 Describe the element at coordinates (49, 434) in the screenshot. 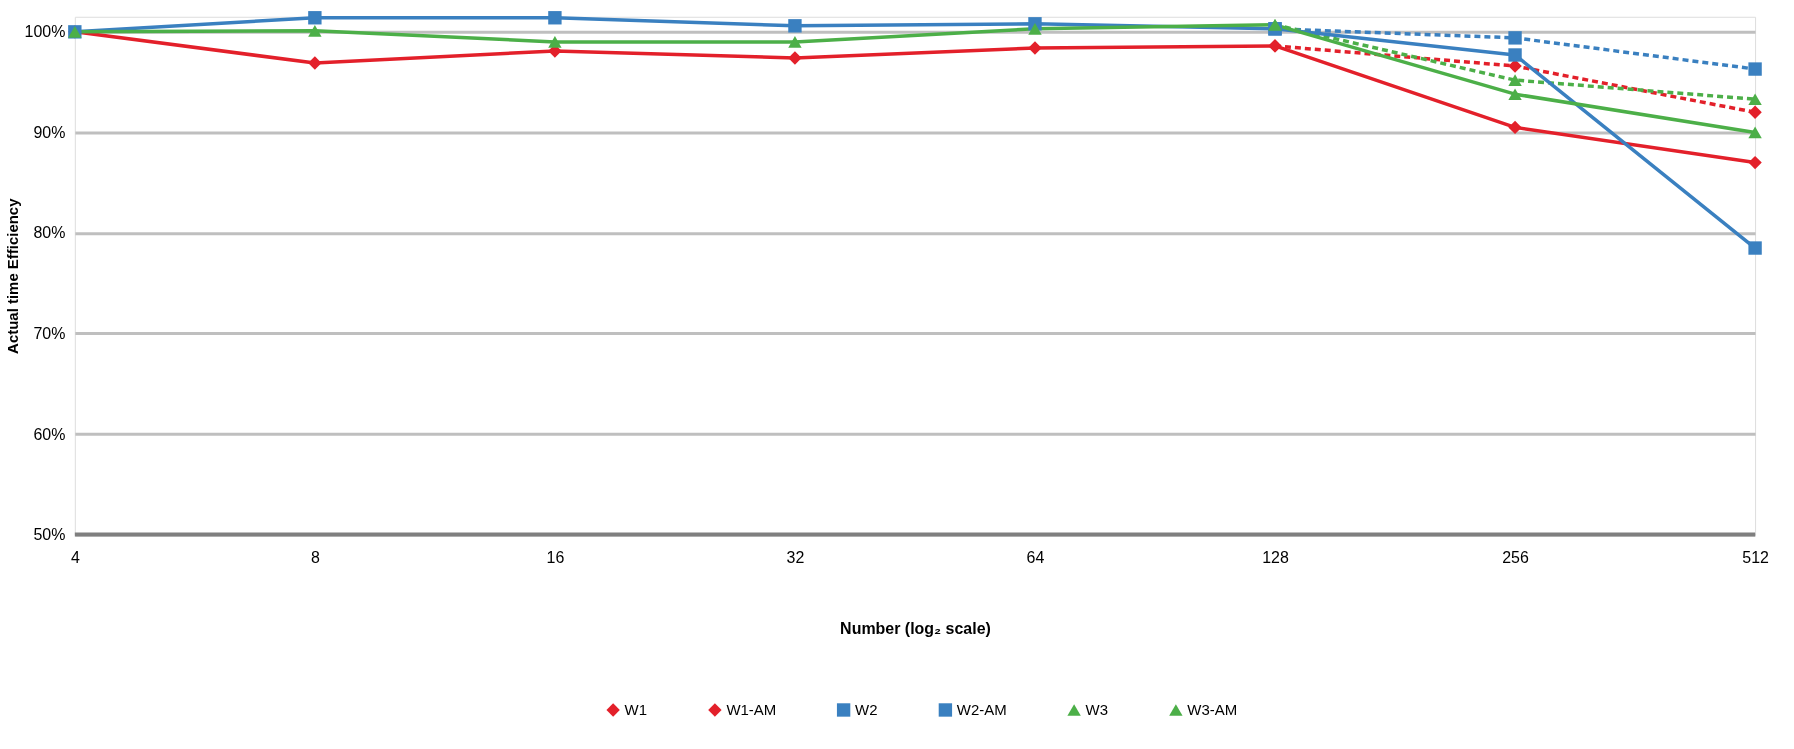

I see `y-tick-label: 60%` at that location.